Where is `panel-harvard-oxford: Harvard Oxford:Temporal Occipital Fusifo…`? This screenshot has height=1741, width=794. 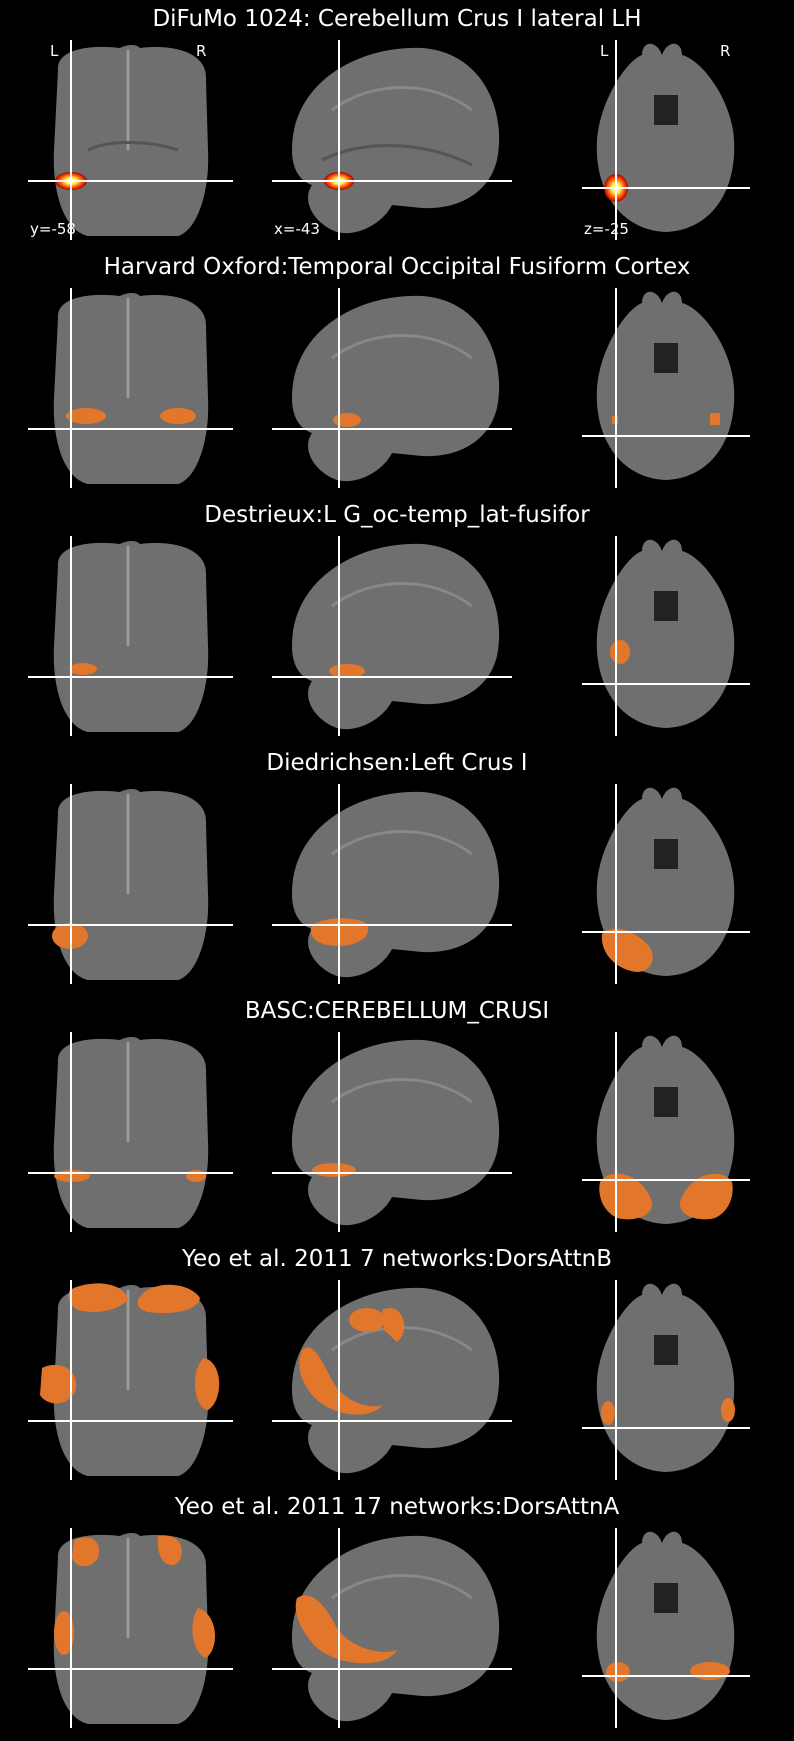 panel-harvard-oxford: Harvard Oxford:Temporal Occipital Fusifo… is located at coordinates (397, 372).